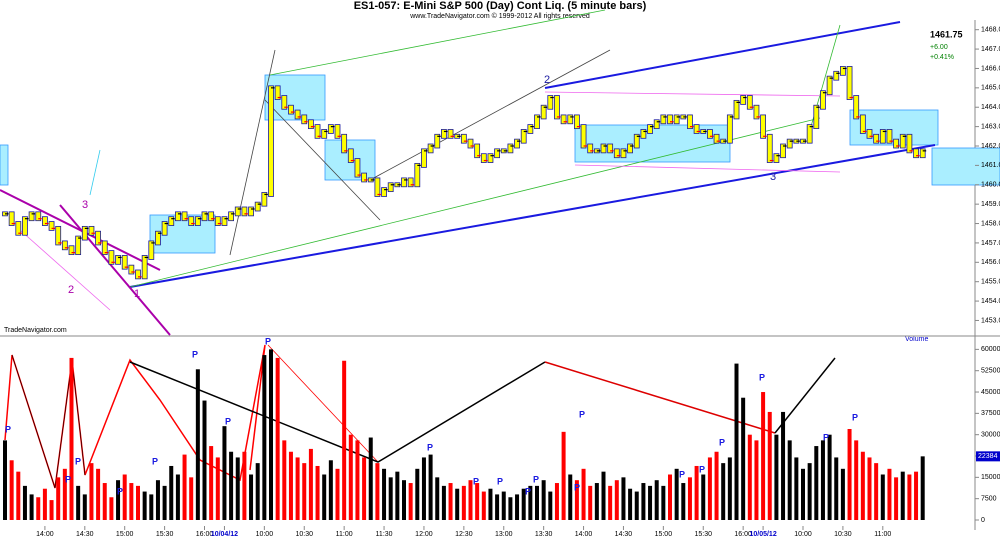  I want to click on wave-label: 3, so click(85, 205).